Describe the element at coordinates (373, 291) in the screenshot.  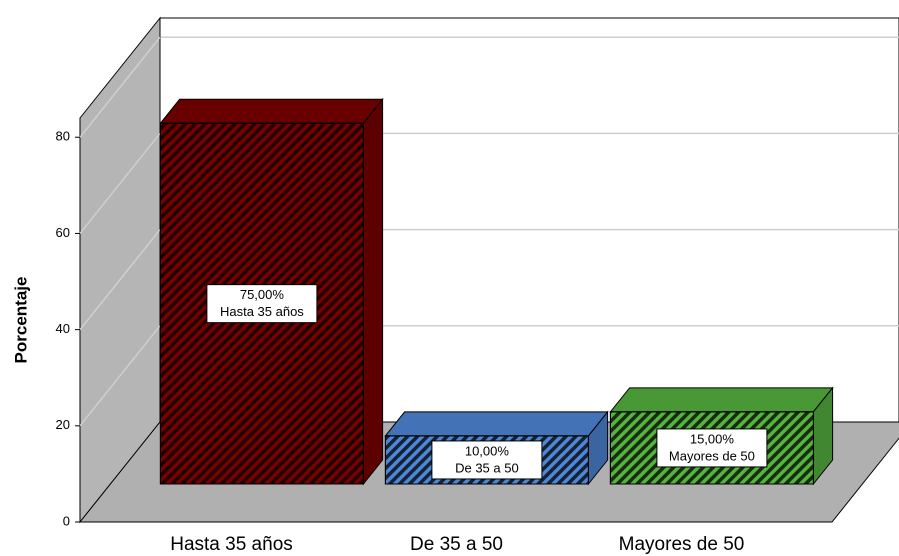
I see `bar-side` at that location.